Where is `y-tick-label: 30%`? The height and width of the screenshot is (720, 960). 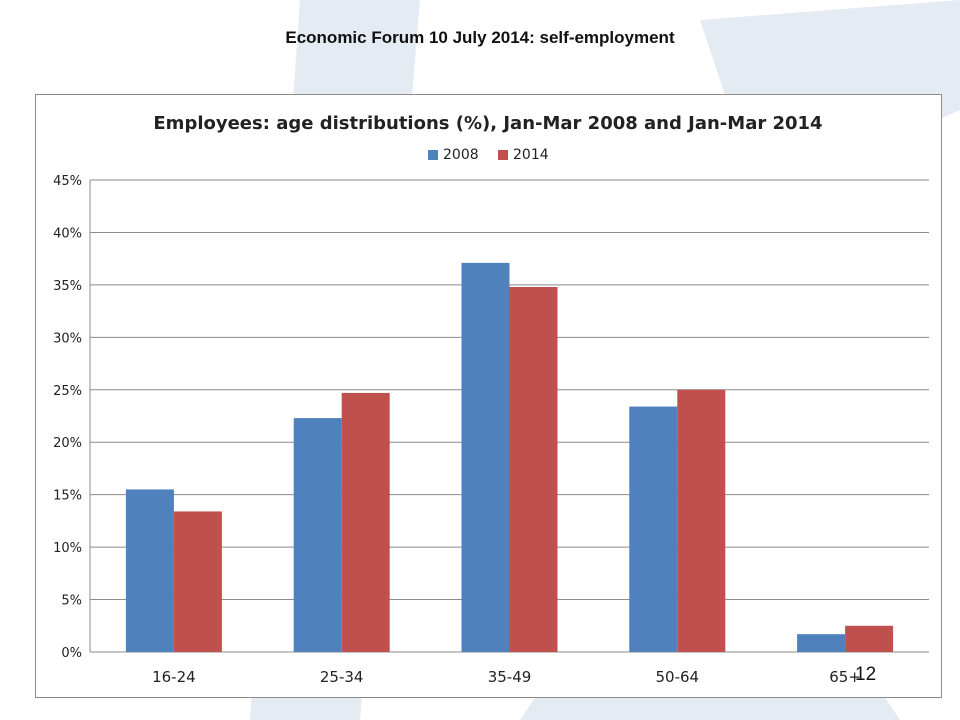
y-tick-label: 30% is located at coordinates (67, 338).